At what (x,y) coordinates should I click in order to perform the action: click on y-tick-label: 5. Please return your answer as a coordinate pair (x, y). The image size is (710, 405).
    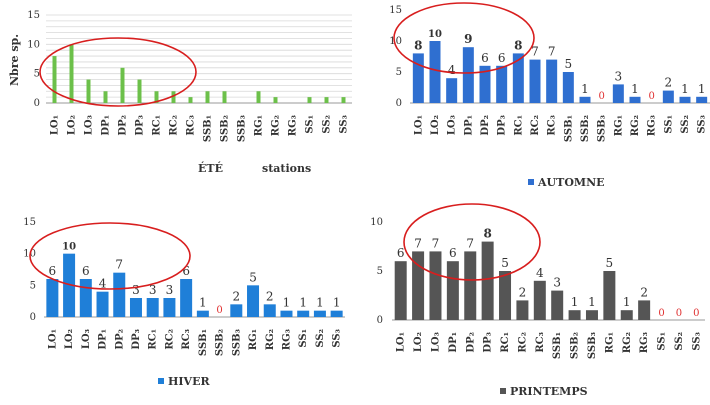
    Looking at the image, I should click on (399, 72).